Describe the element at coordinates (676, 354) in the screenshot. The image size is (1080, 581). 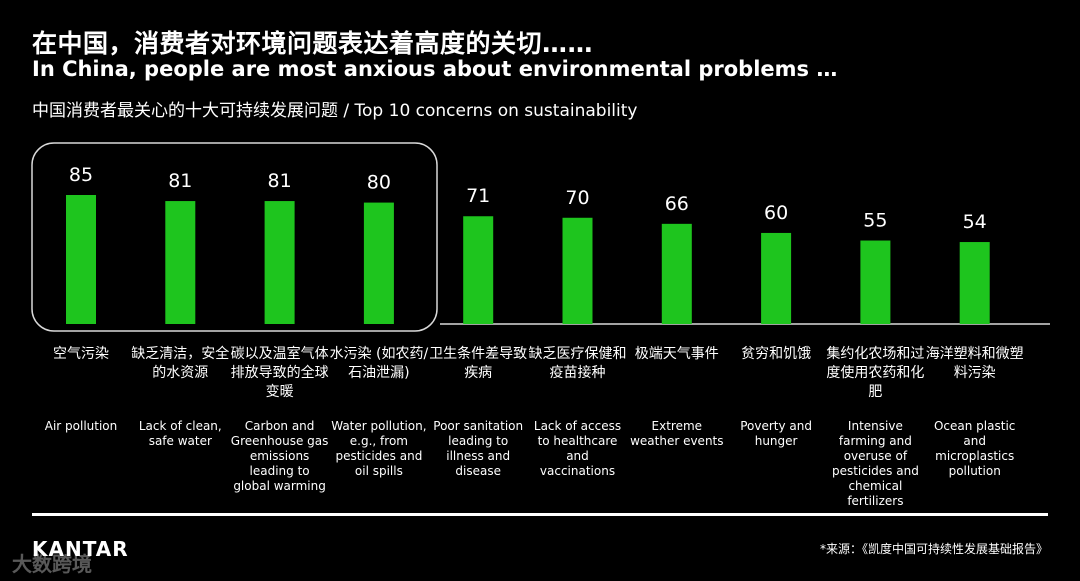
I see `category-label-cn: 极端天气事件` at that location.